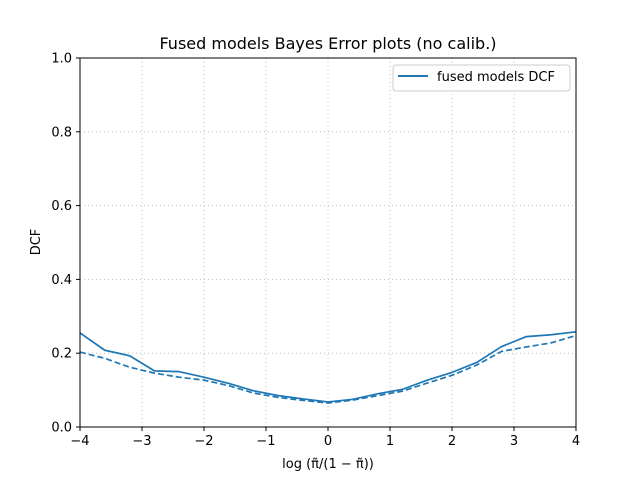  I want to click on x-axis-ticks: −4 −3 −2 −1 0 1 2 3 4, so click(325, 438).